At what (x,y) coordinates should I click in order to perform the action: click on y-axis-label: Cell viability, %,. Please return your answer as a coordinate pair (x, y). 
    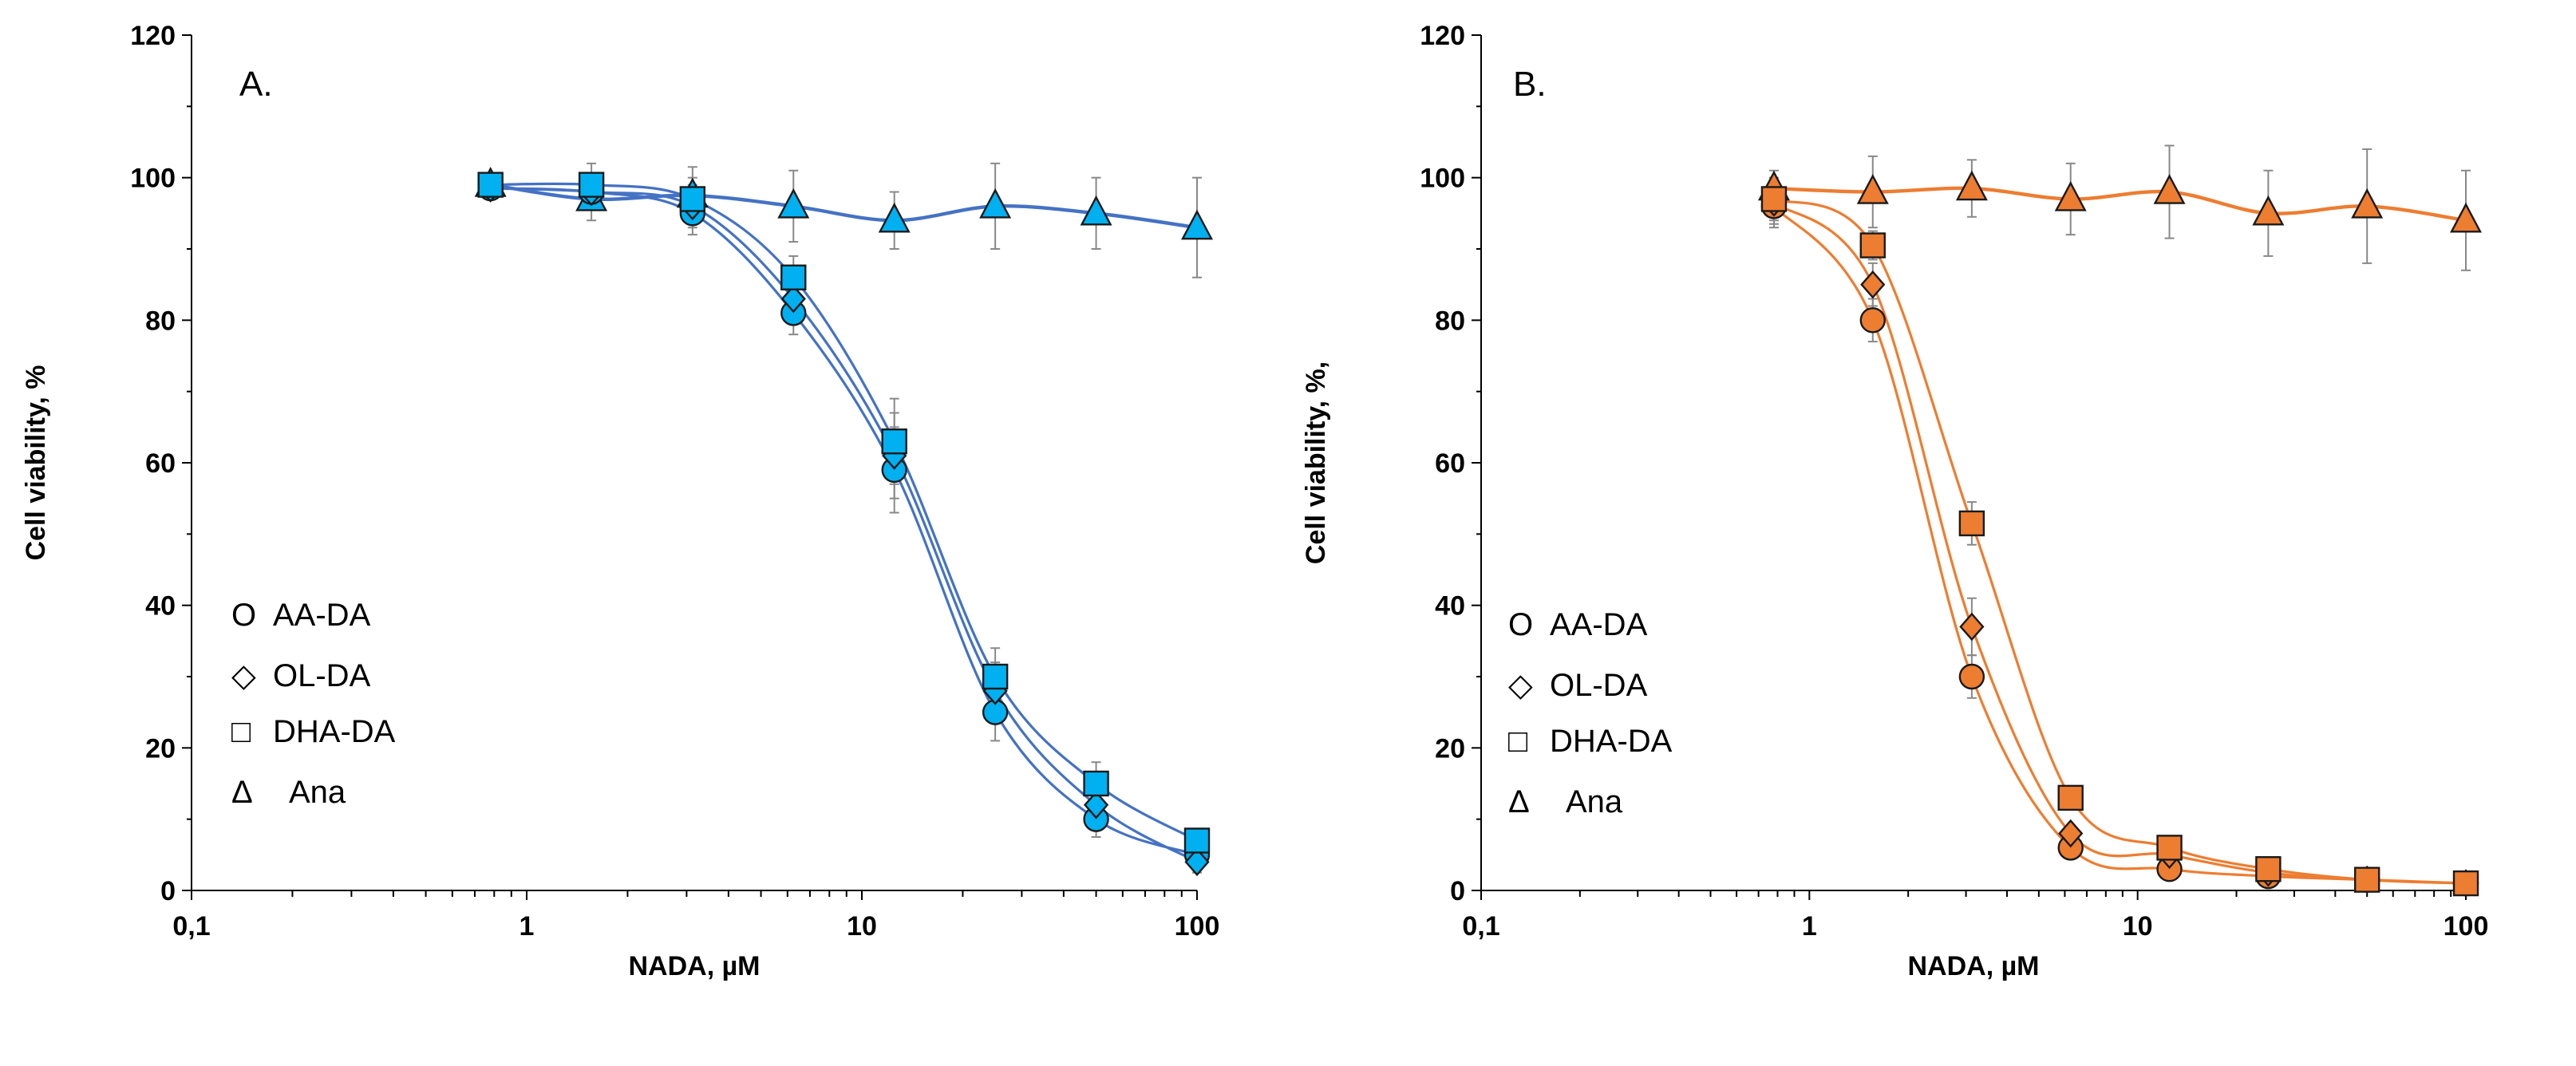
    Looking at the image, I should click on (1316, 462).